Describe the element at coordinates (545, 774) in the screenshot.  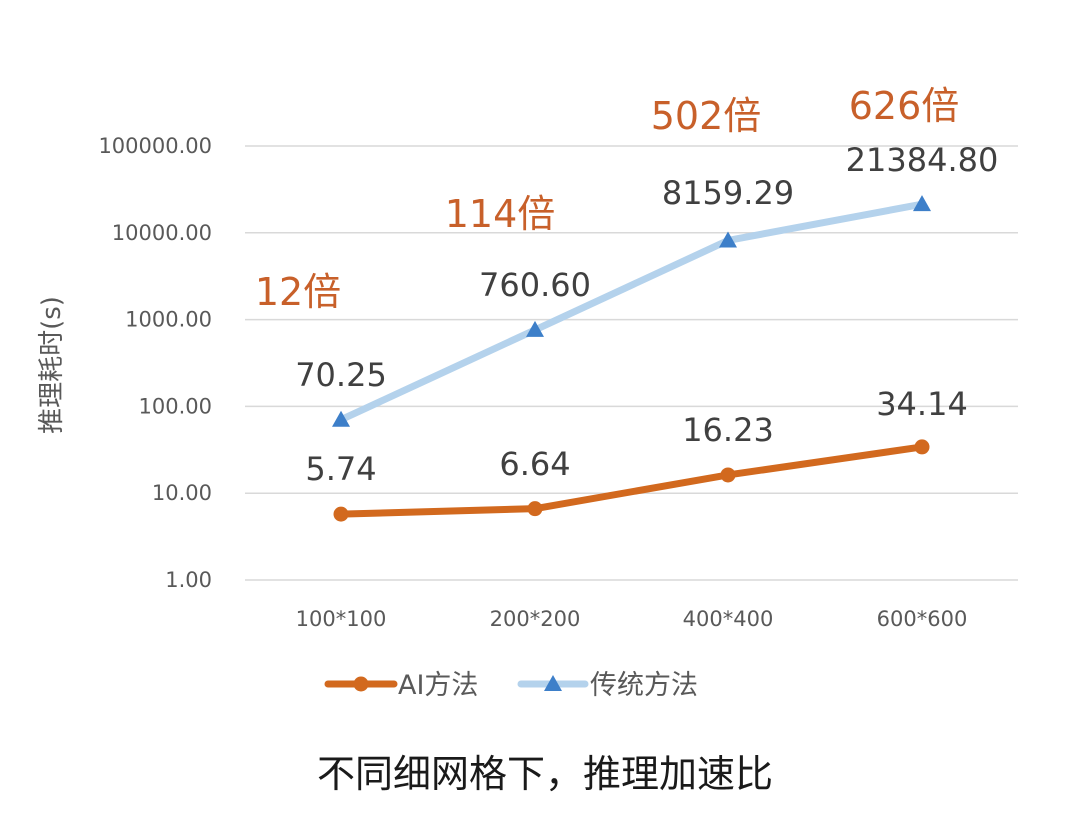
I see `chart-title: 不同细网格下，推理加速比` at that location.